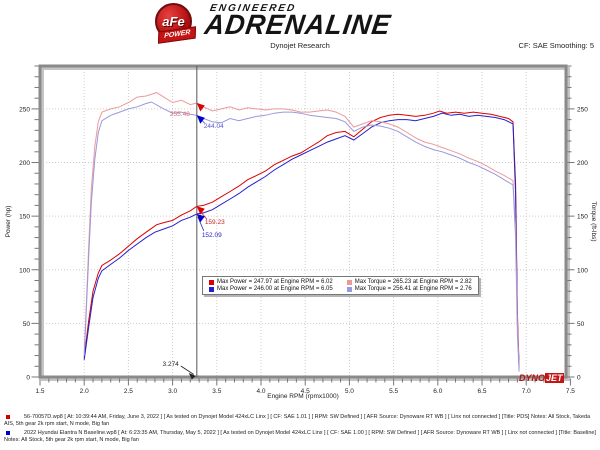  I want to click on legend-swatch-blue, so click(211, 289).